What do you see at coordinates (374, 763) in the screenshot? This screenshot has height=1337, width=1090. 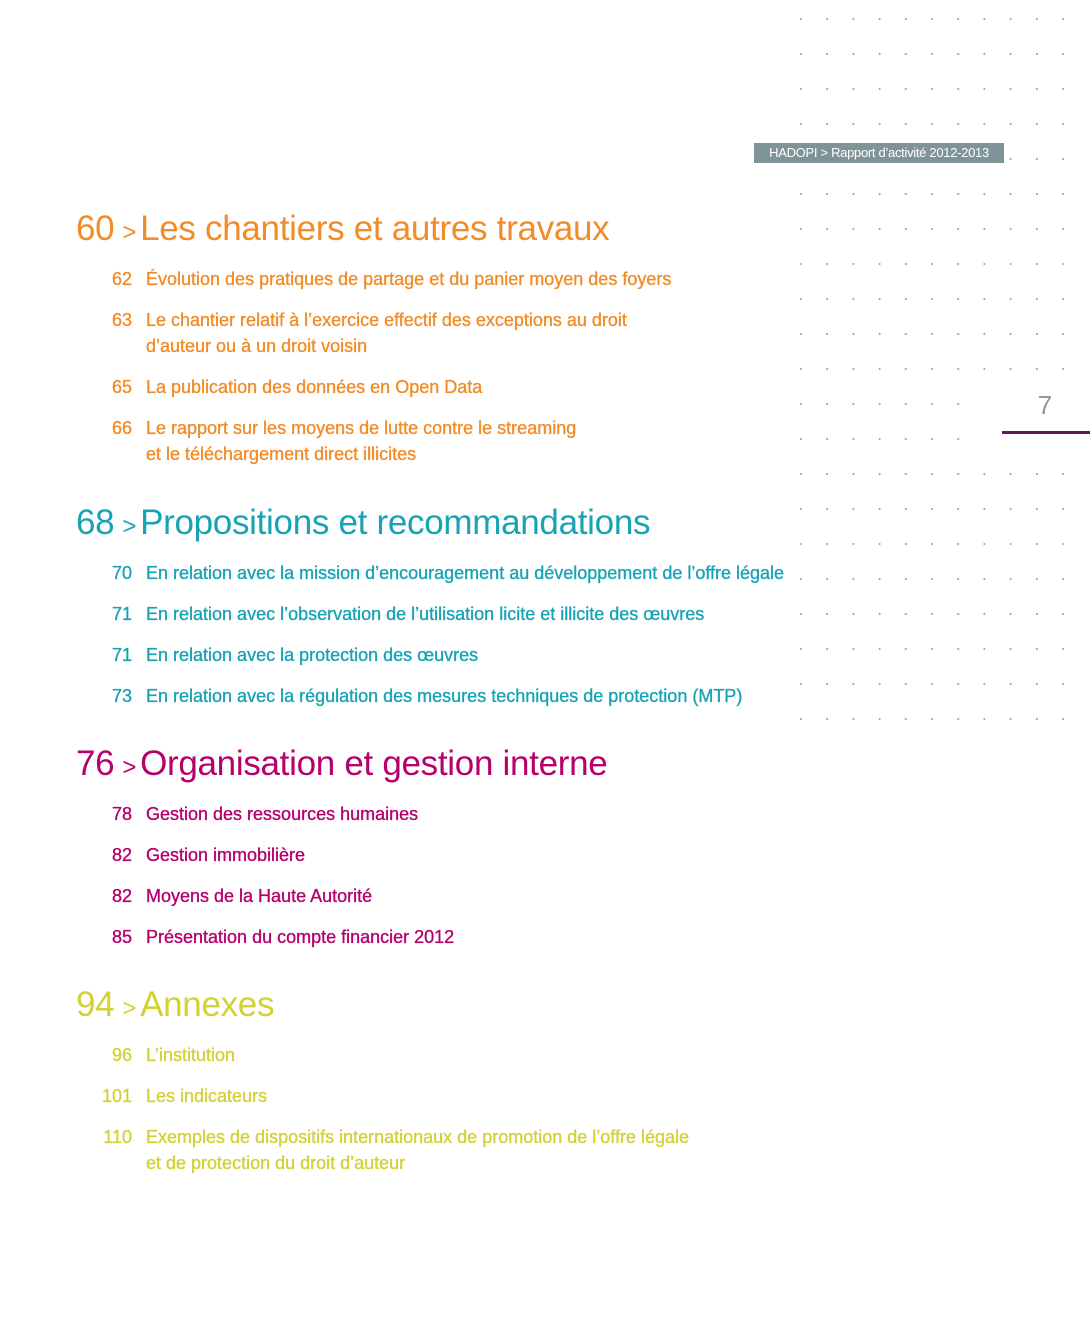 I see `section-title: Organisation et gestion interne` at bounding box center [374, 763].